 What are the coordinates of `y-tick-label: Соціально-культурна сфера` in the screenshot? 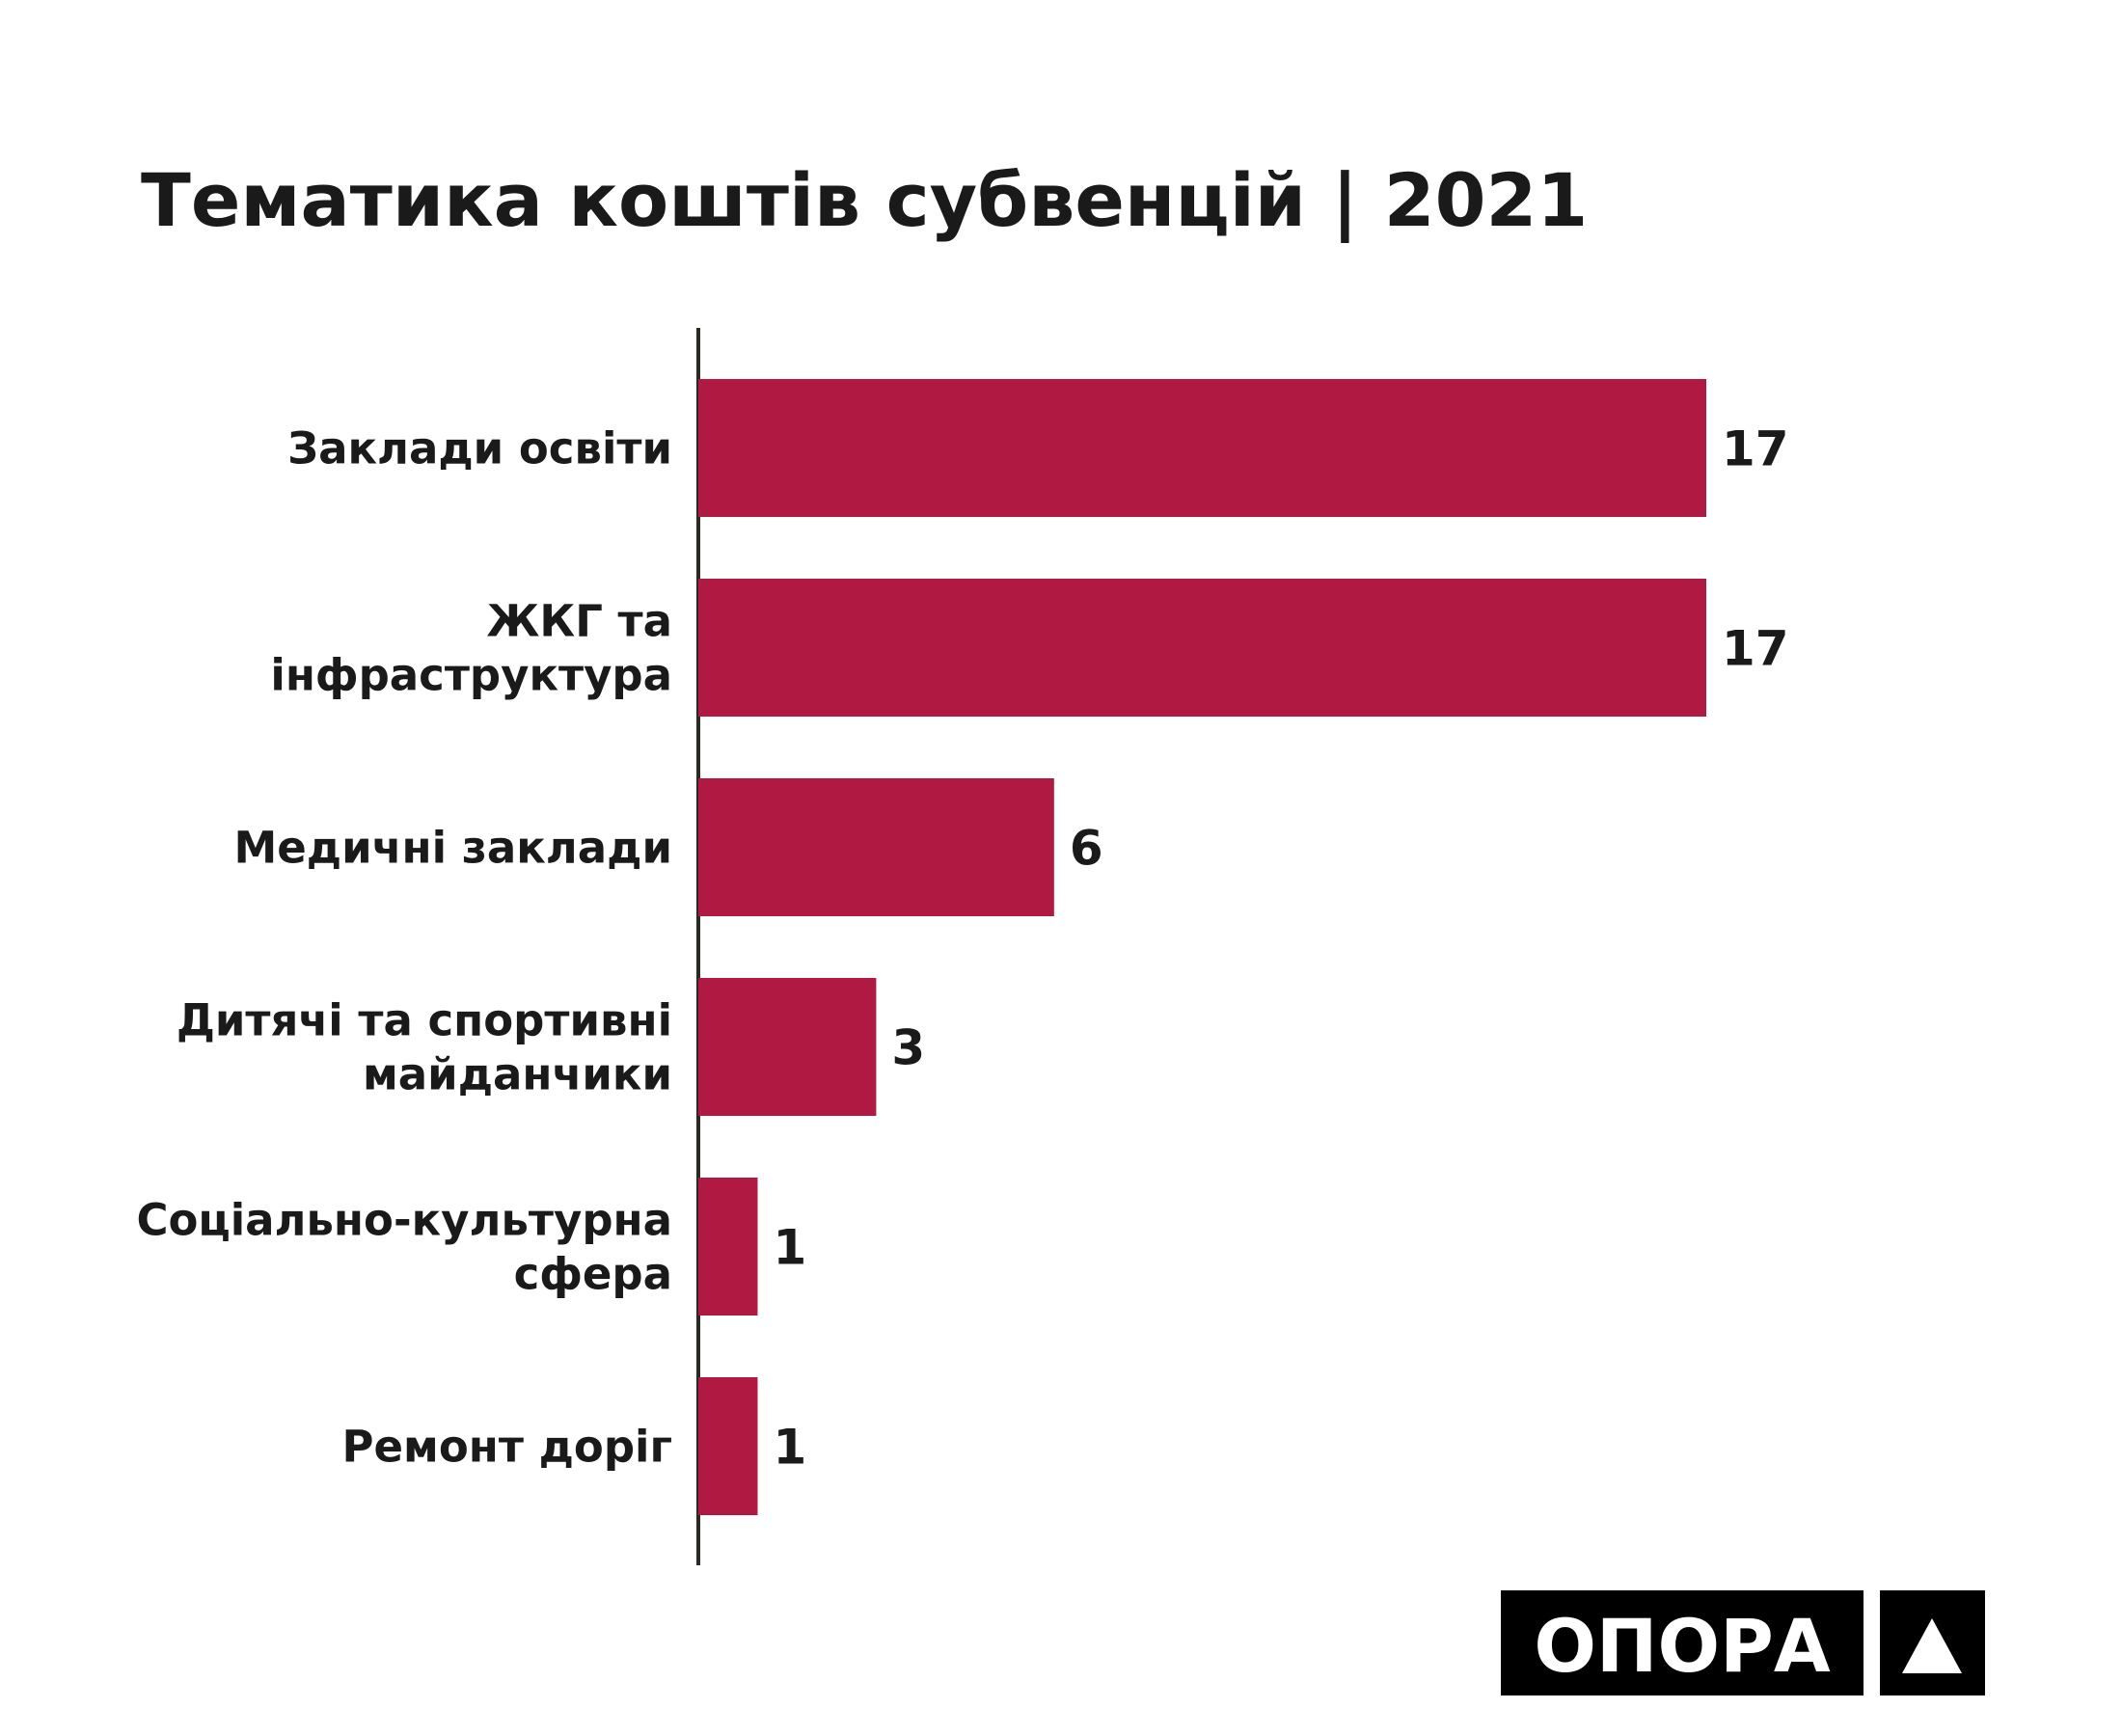 It's located at (404, 1248).